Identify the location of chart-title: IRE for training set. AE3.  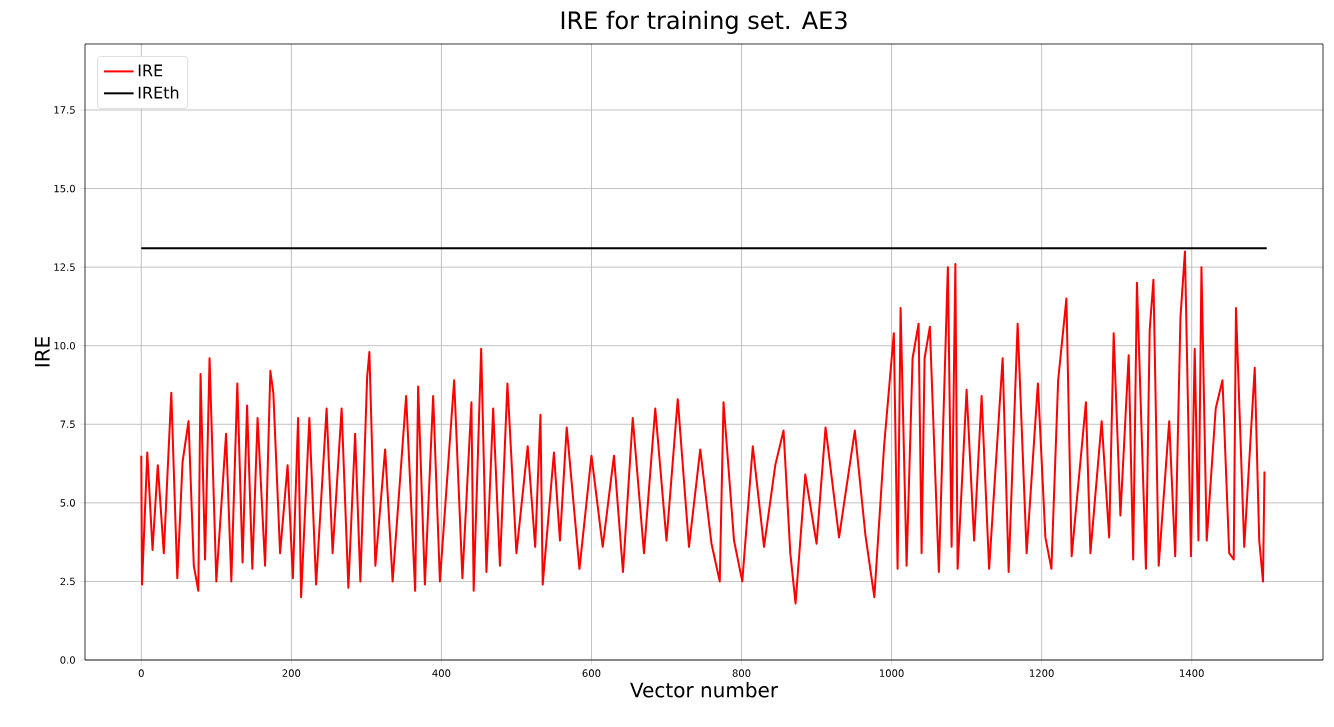
(704, 22).